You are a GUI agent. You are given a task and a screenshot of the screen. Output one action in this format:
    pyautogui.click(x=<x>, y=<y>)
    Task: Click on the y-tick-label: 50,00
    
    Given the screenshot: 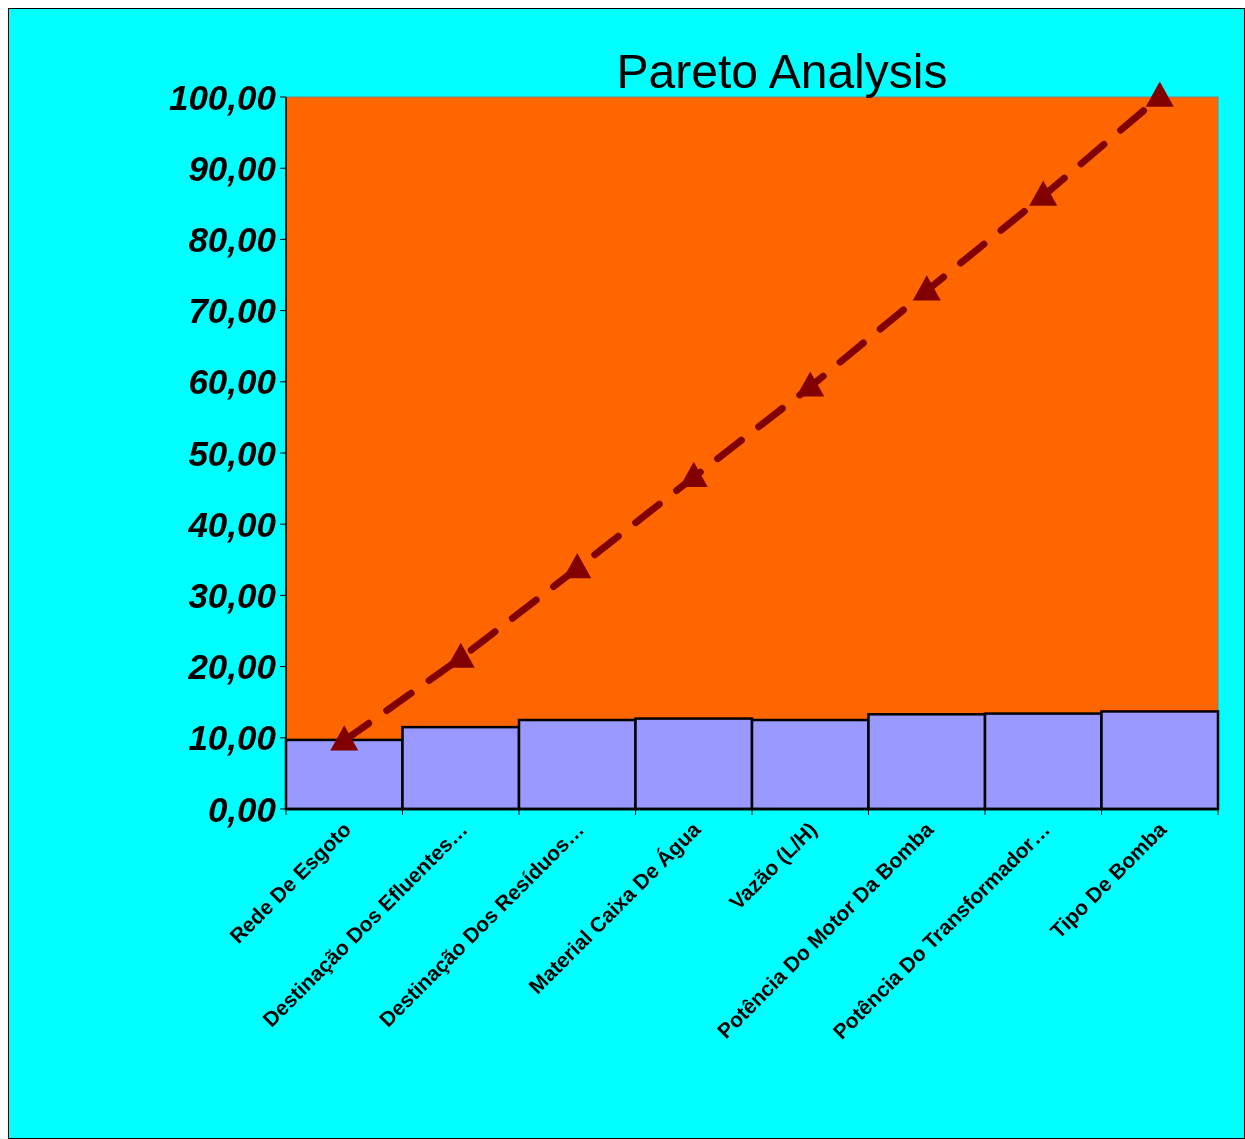 What is the action you would take?
    pyautogui.click(x=232, y=453)
    